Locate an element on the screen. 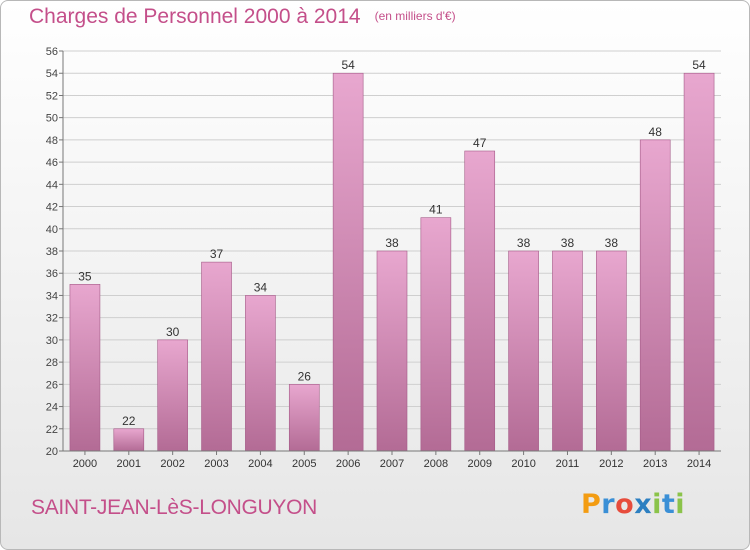  x-tick-label: 2007 is located at coordinates (392, 464).